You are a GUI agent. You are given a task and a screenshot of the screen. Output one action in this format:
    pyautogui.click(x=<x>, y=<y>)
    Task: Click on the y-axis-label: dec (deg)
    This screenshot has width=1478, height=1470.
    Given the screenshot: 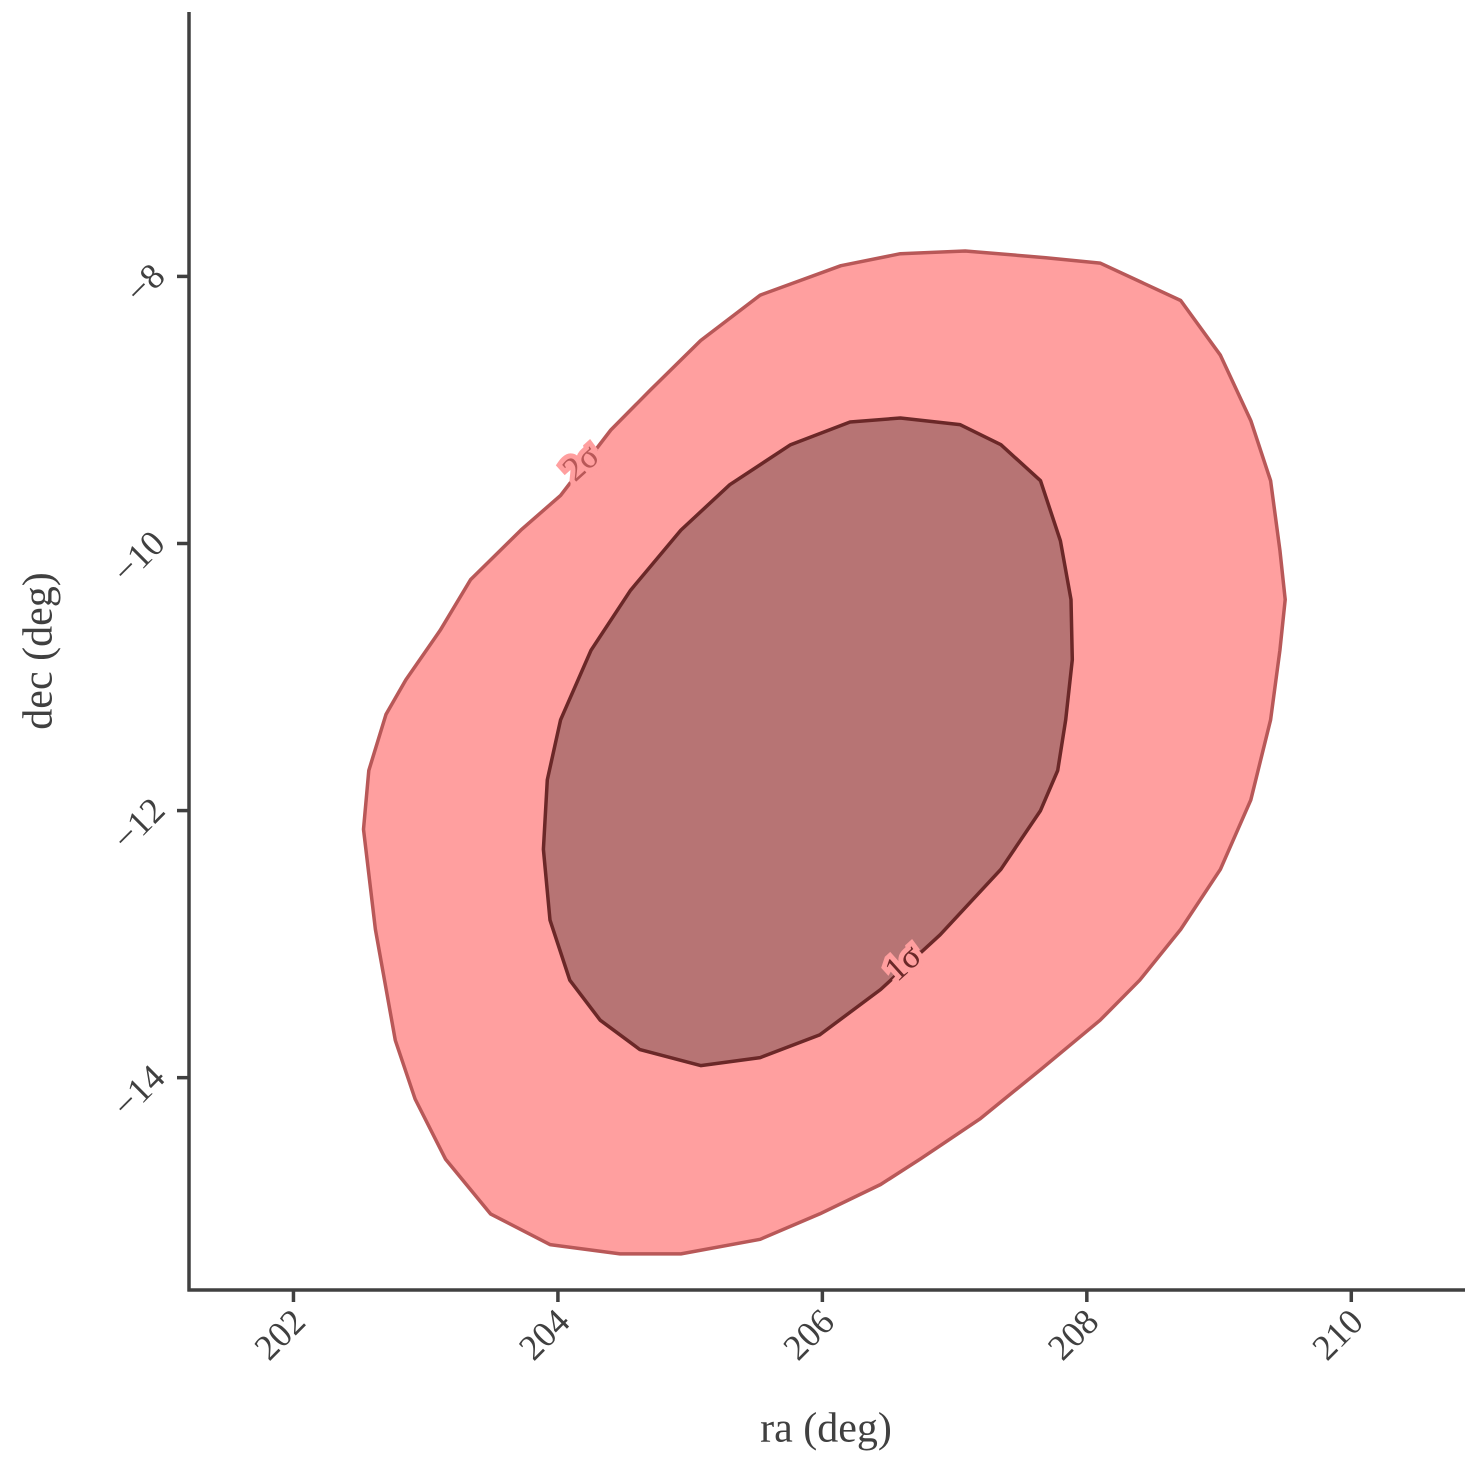 What is the action you would take?
    pyautogui.click(x=39, y=650)
    